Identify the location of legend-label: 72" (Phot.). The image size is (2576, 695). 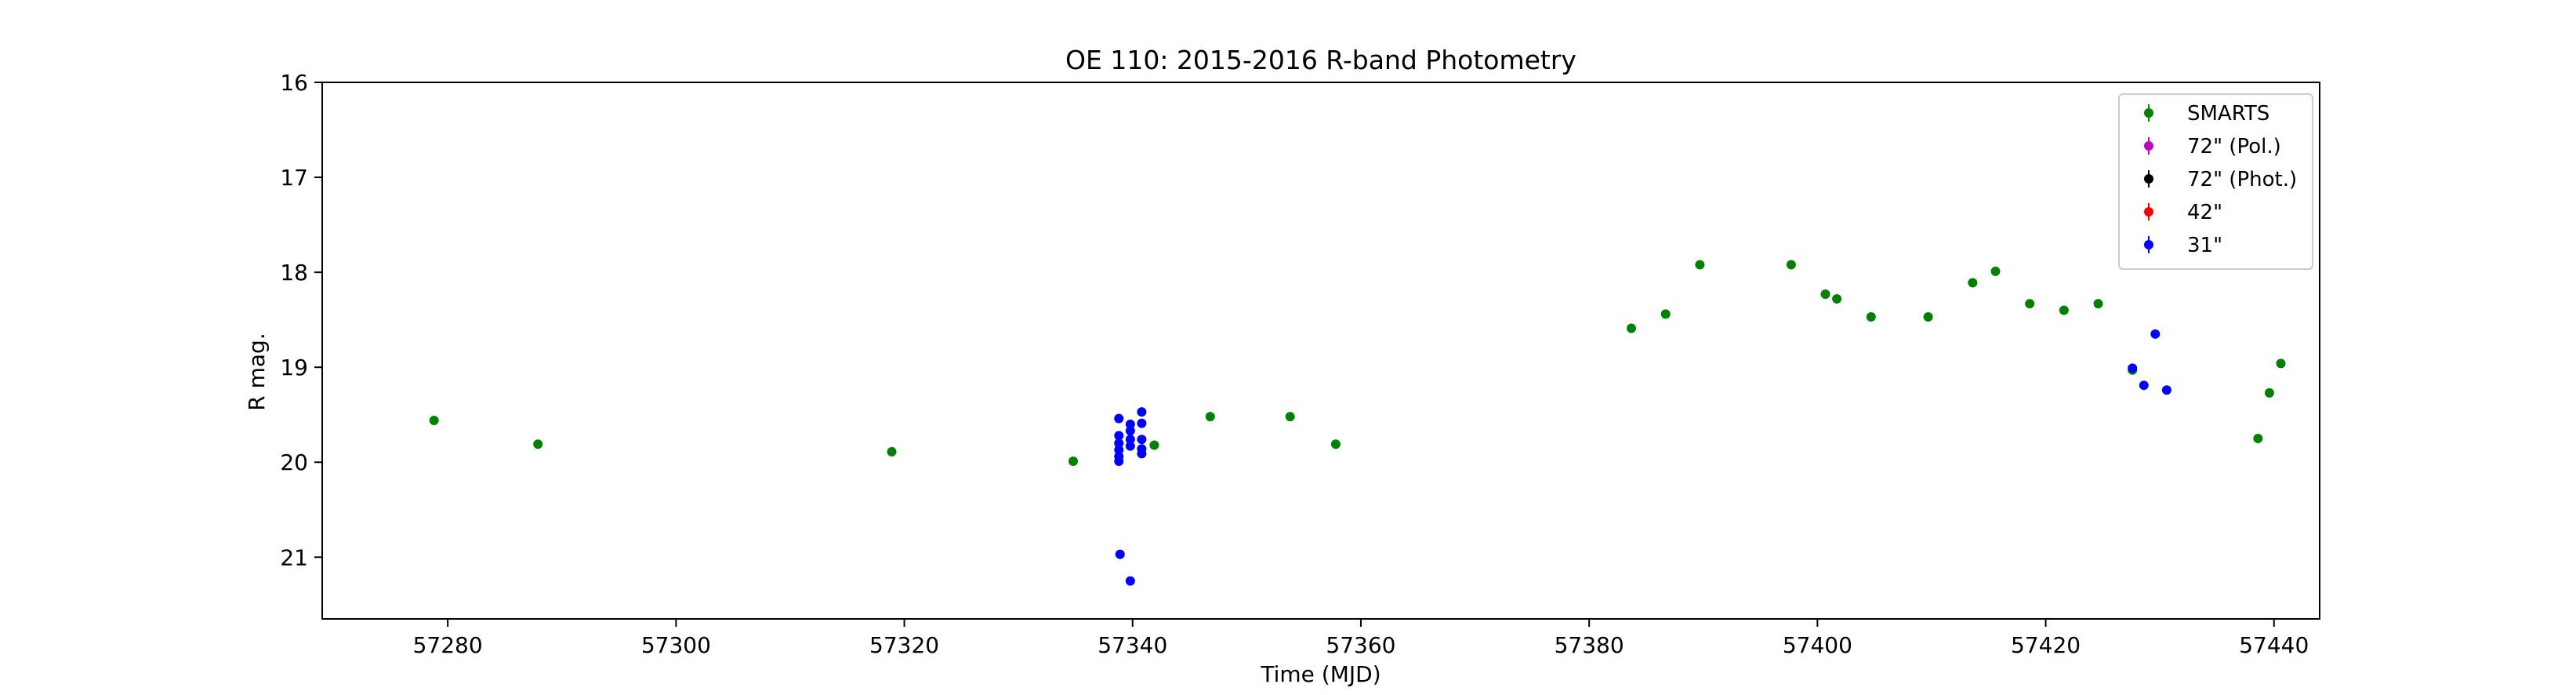
(2242, 179).